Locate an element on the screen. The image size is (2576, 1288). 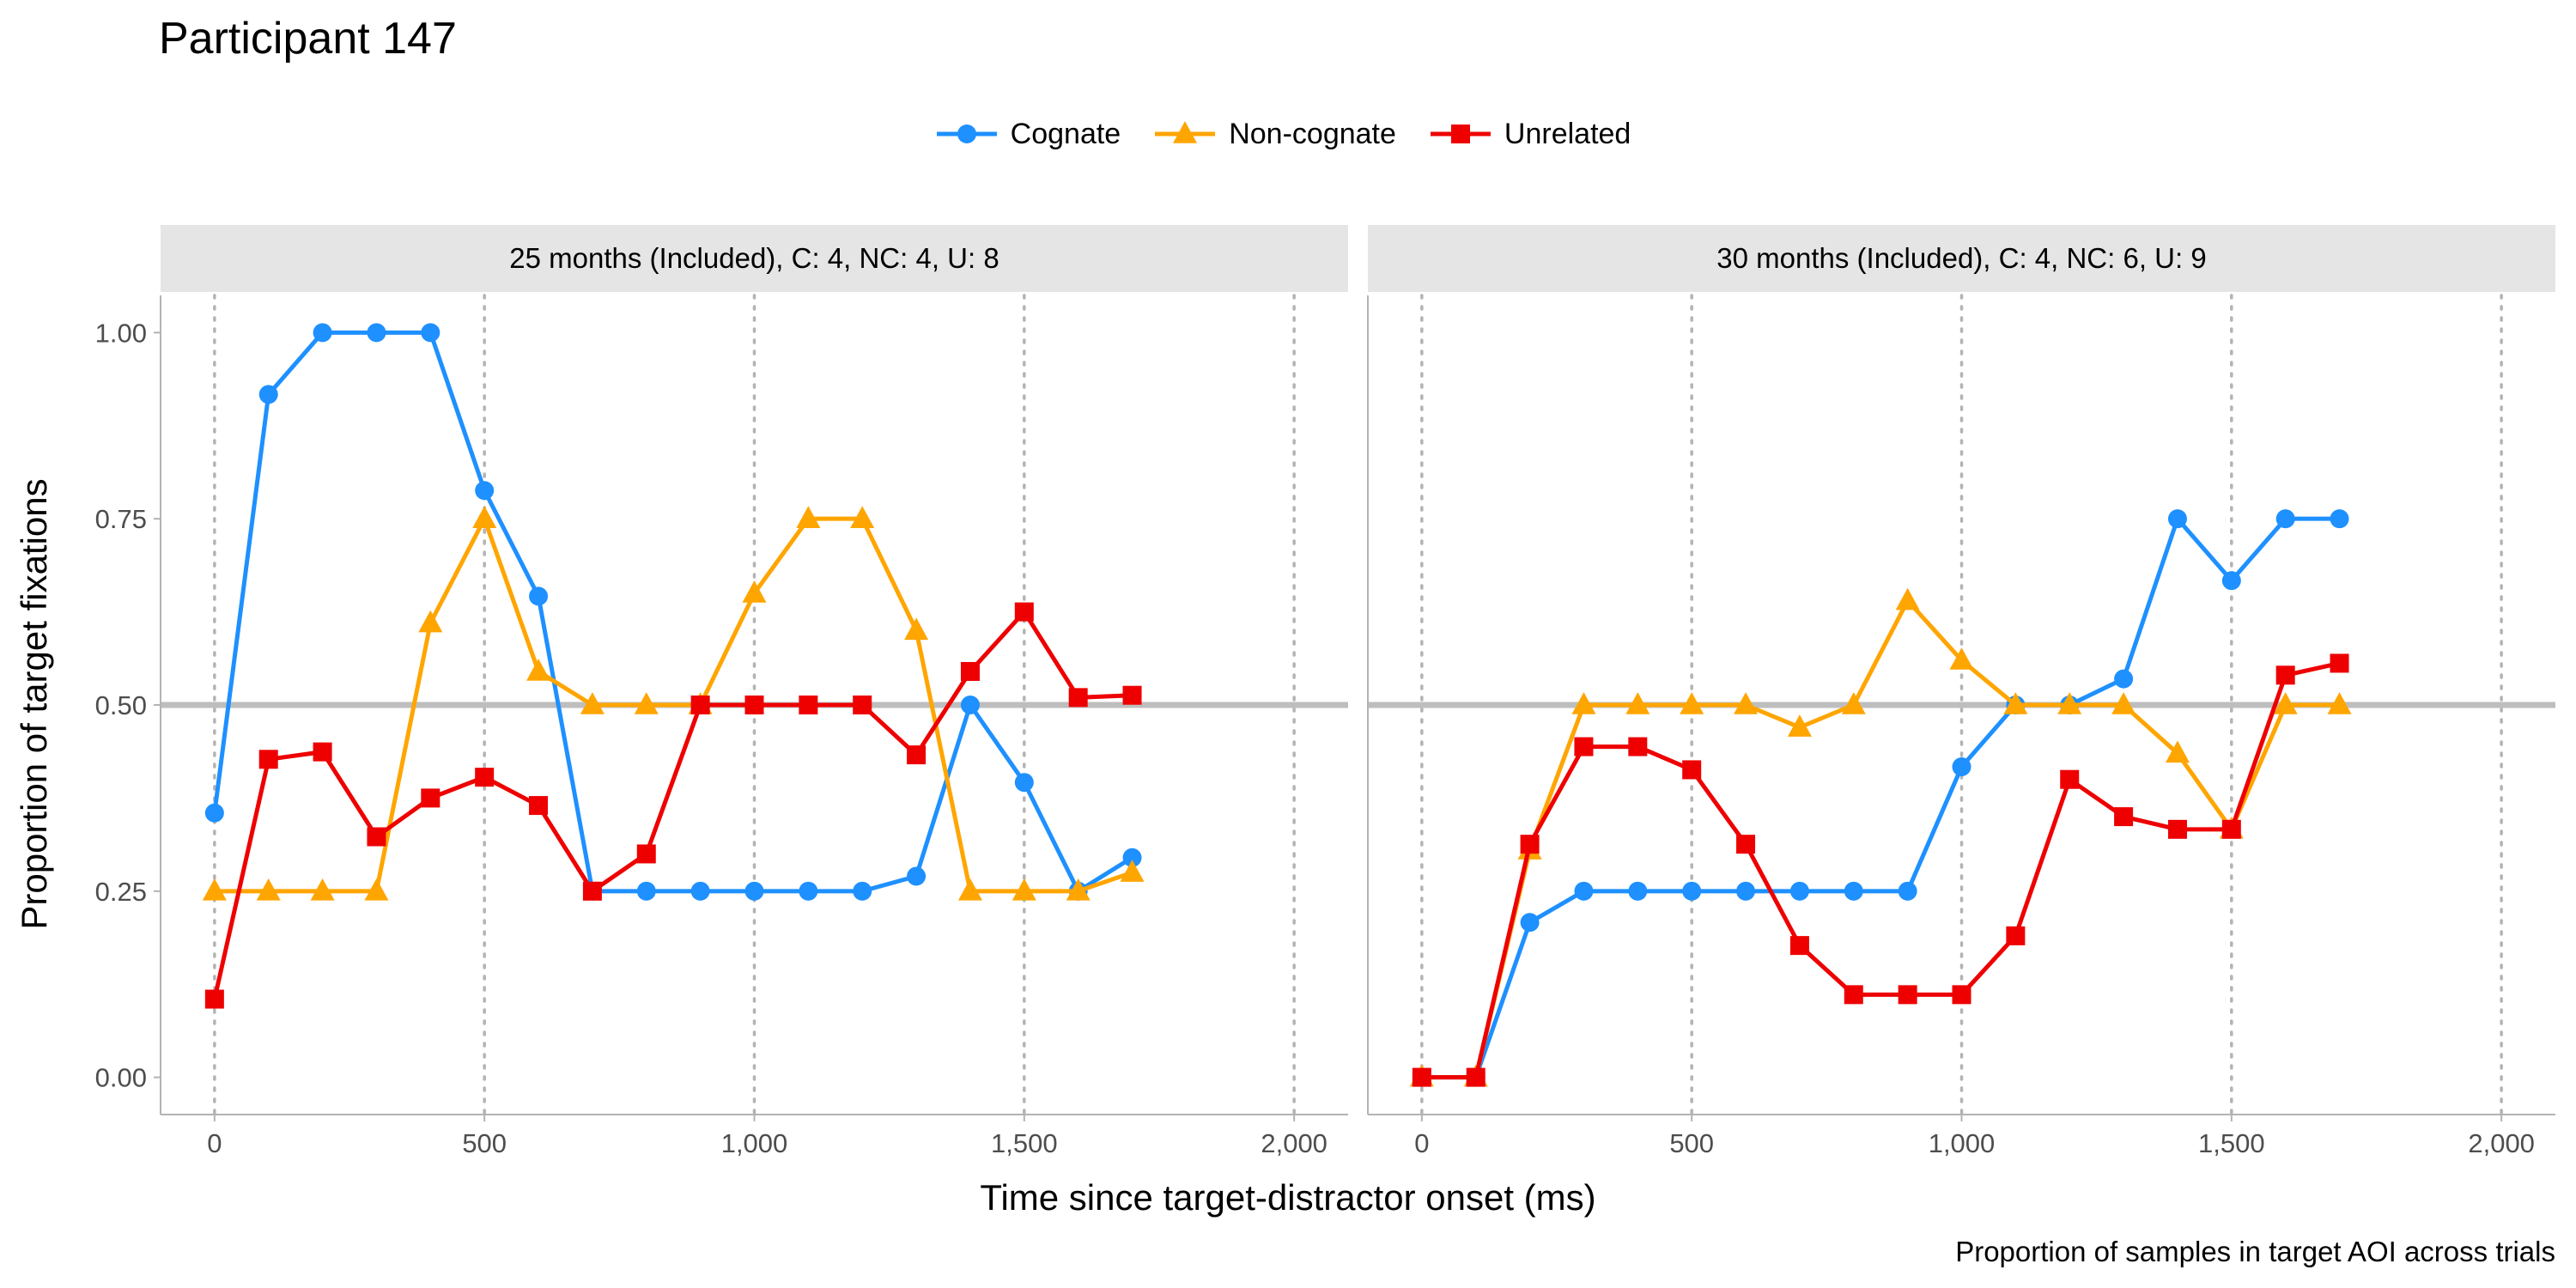
y-axis-label: Proportion of target fixations is located at coordinates (34, 704).